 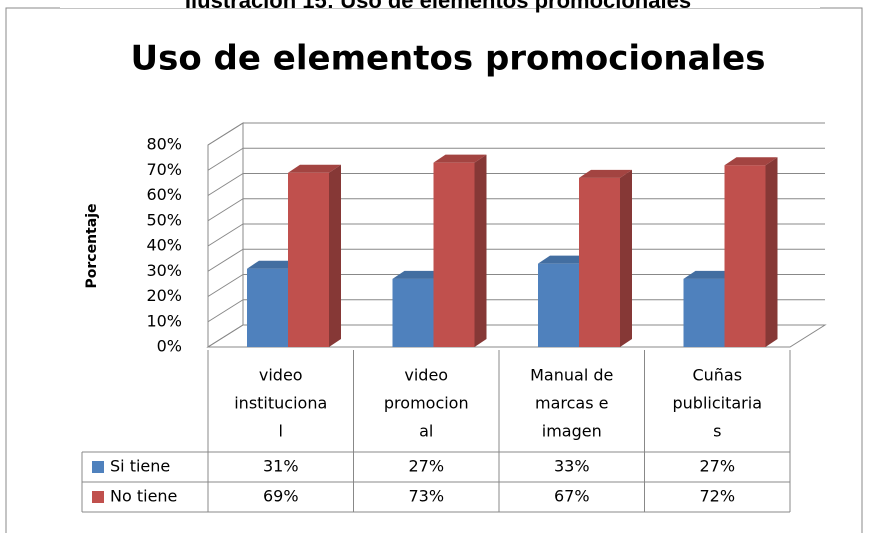 What do you see at coordinates (164, 144) in the screenshot?
I see `y-tick-label: 80%` at bounding box center [164, 144].